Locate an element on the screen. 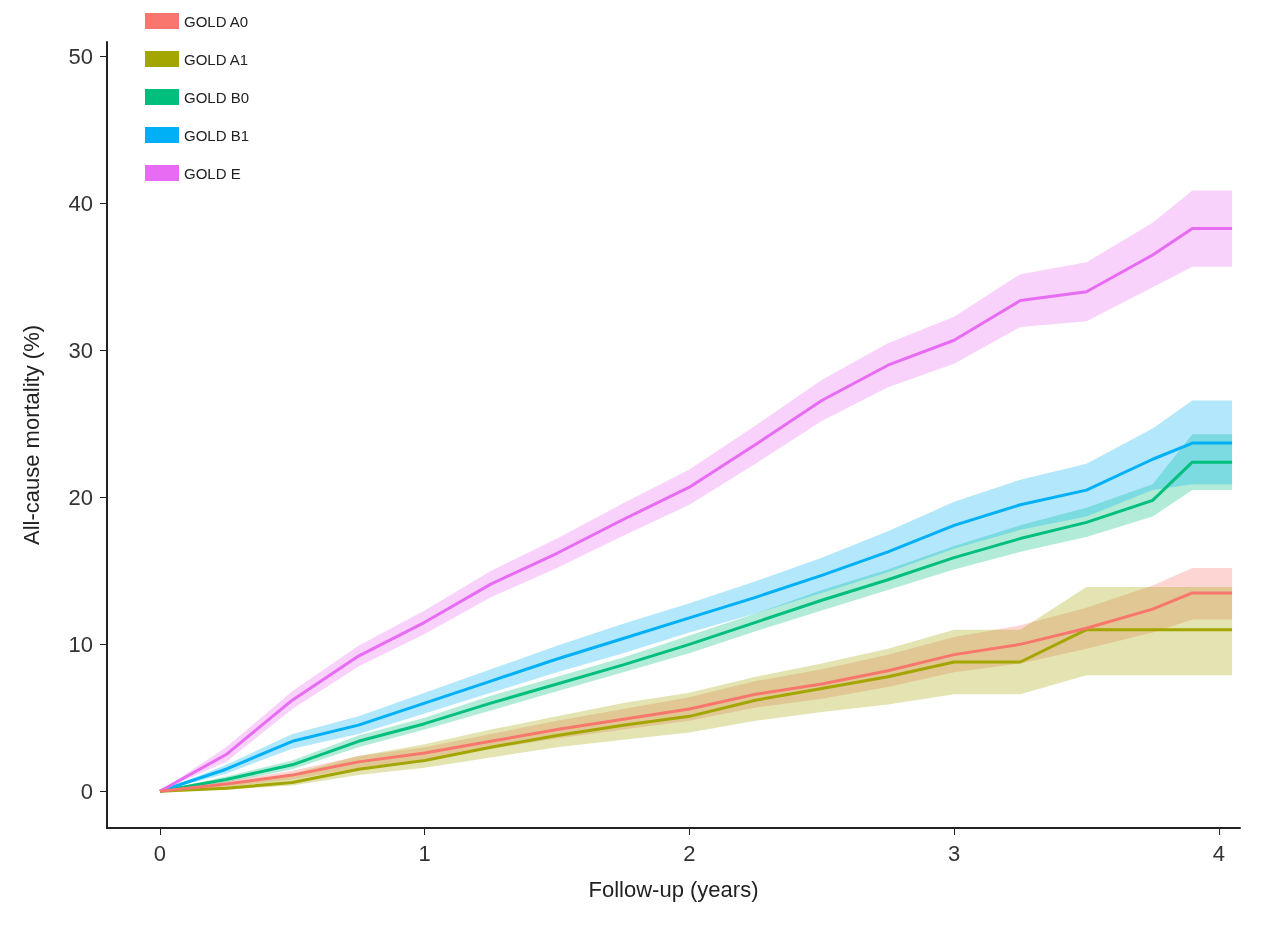 Image resolution: width=1261 pixels, height=935 pixels. legend-label: GOLD A1 is located at coordinates (216, 59).